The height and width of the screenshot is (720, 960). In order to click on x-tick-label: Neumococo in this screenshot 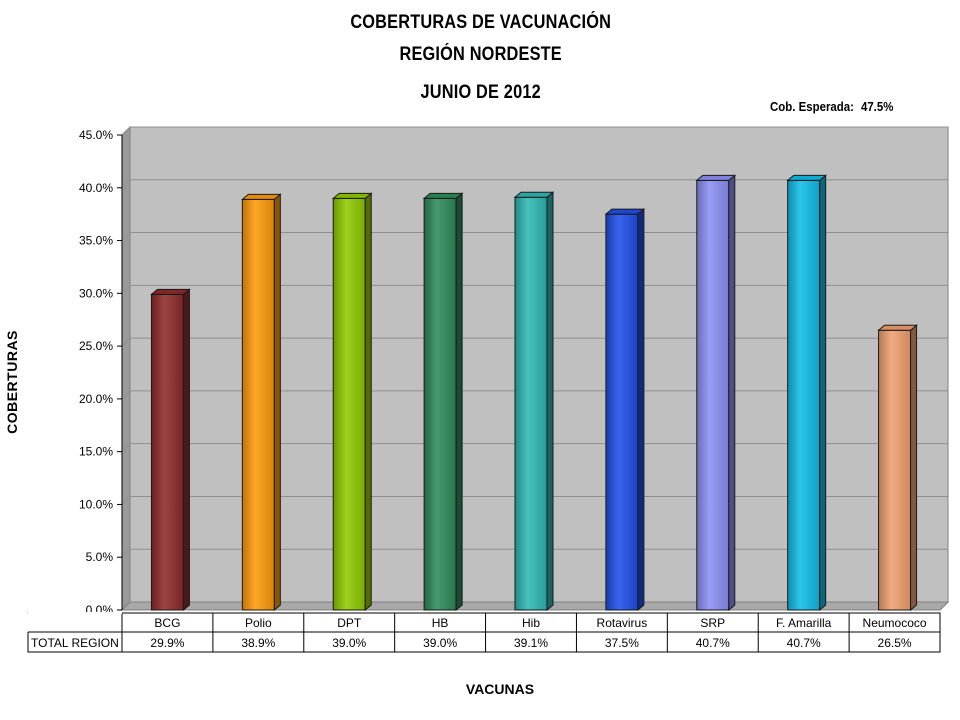, I will do `click(895, 623)`.